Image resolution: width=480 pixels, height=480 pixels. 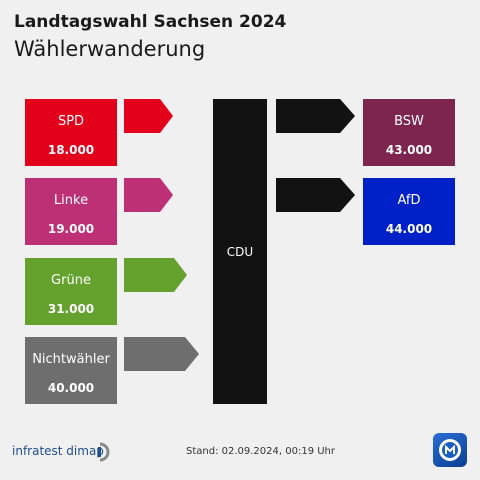 What do you see at coordinates (409, 150) in the screenshot?
I see `target-value: 43.000` at bounding box center [409, 150].